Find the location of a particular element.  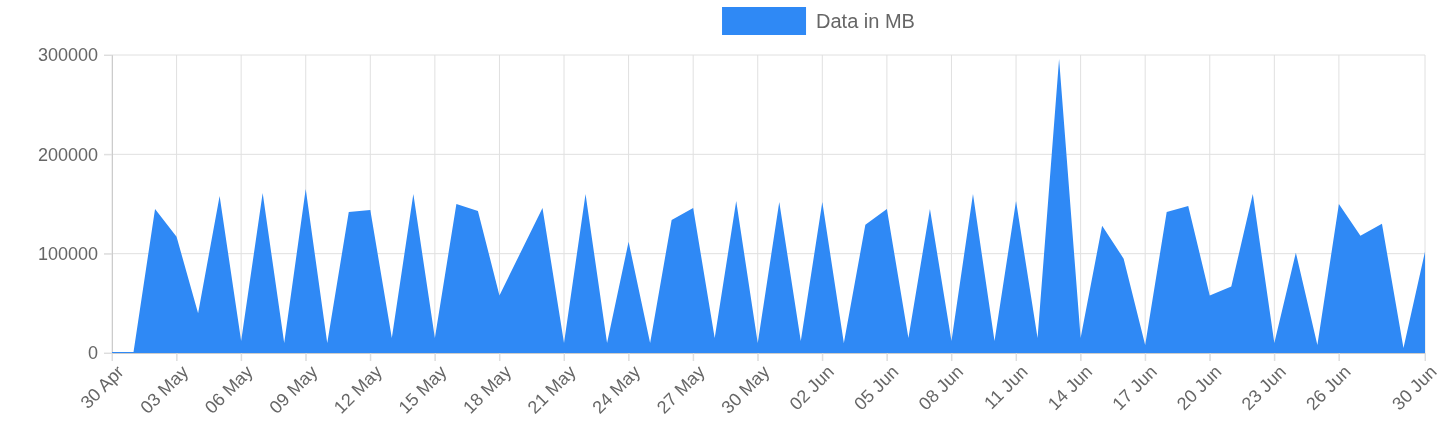

x-tick-label: 08 Jun is located at coordinates (941, 387).